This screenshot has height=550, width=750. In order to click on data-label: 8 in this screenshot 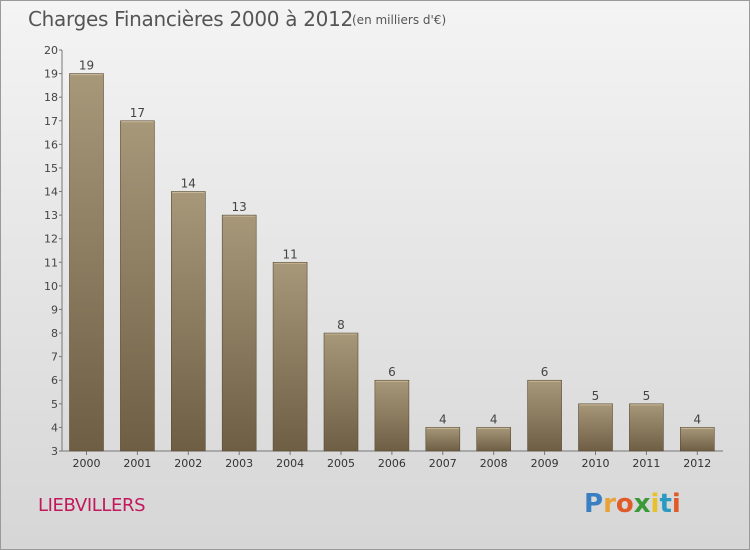, I will do `click(341, 325)`.